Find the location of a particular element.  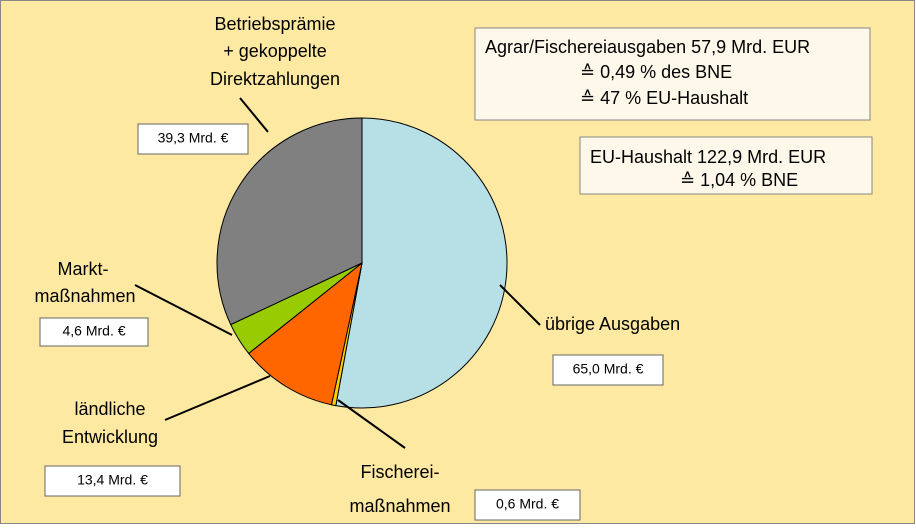

slice-label: Direktzahlungen is located at coordinates (275, 79).